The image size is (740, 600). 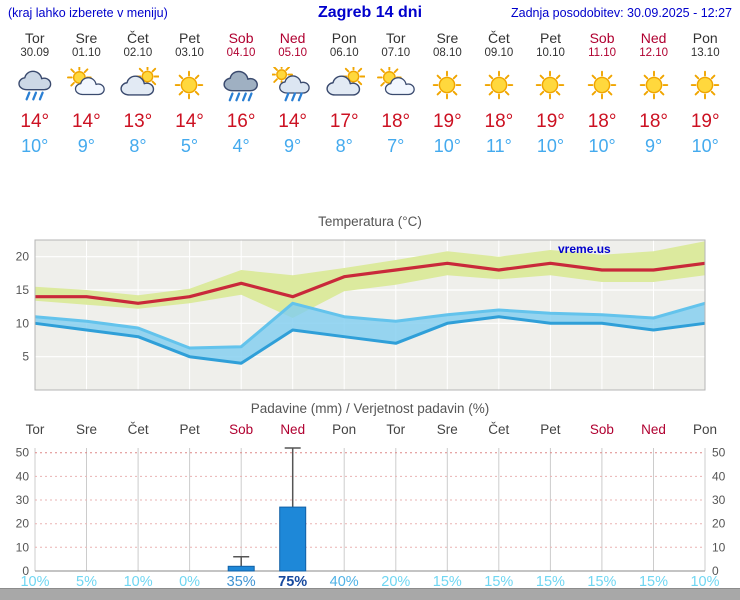 I want to click on min-temp-line, so click(x=370, y=340).